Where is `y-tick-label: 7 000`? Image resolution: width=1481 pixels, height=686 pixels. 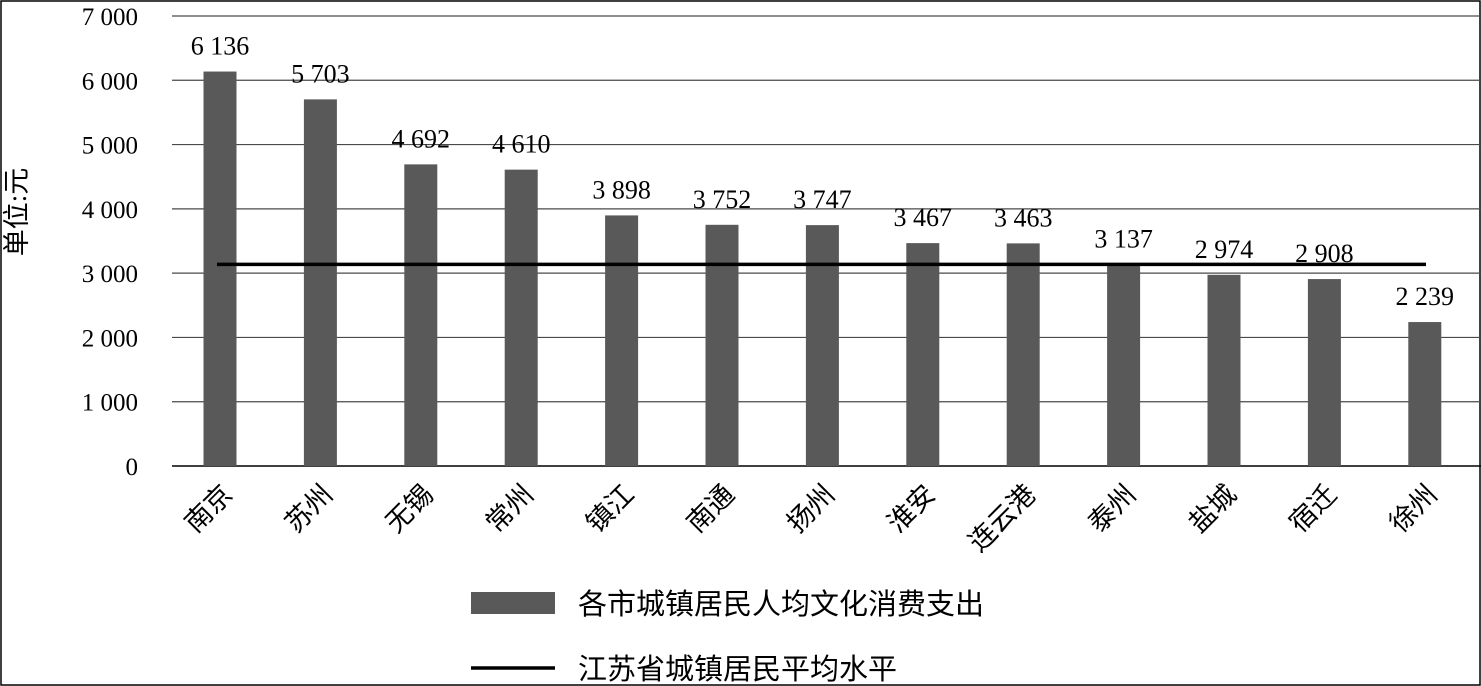 y-tick-label: 7 000 is located at coordinates (110, 17).